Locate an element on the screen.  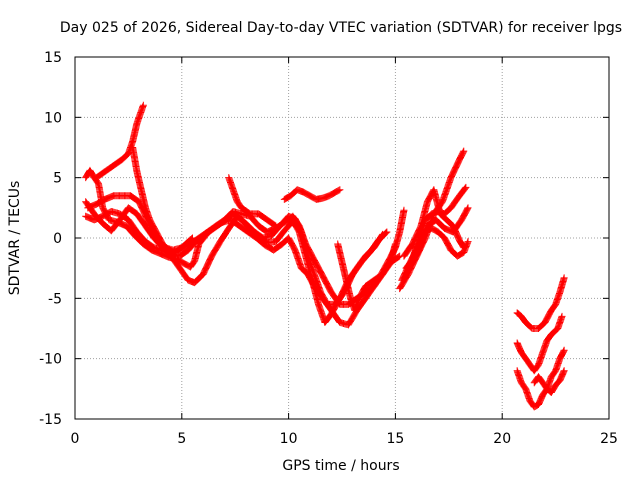
series-track-n is located at coordinates (435, 244).